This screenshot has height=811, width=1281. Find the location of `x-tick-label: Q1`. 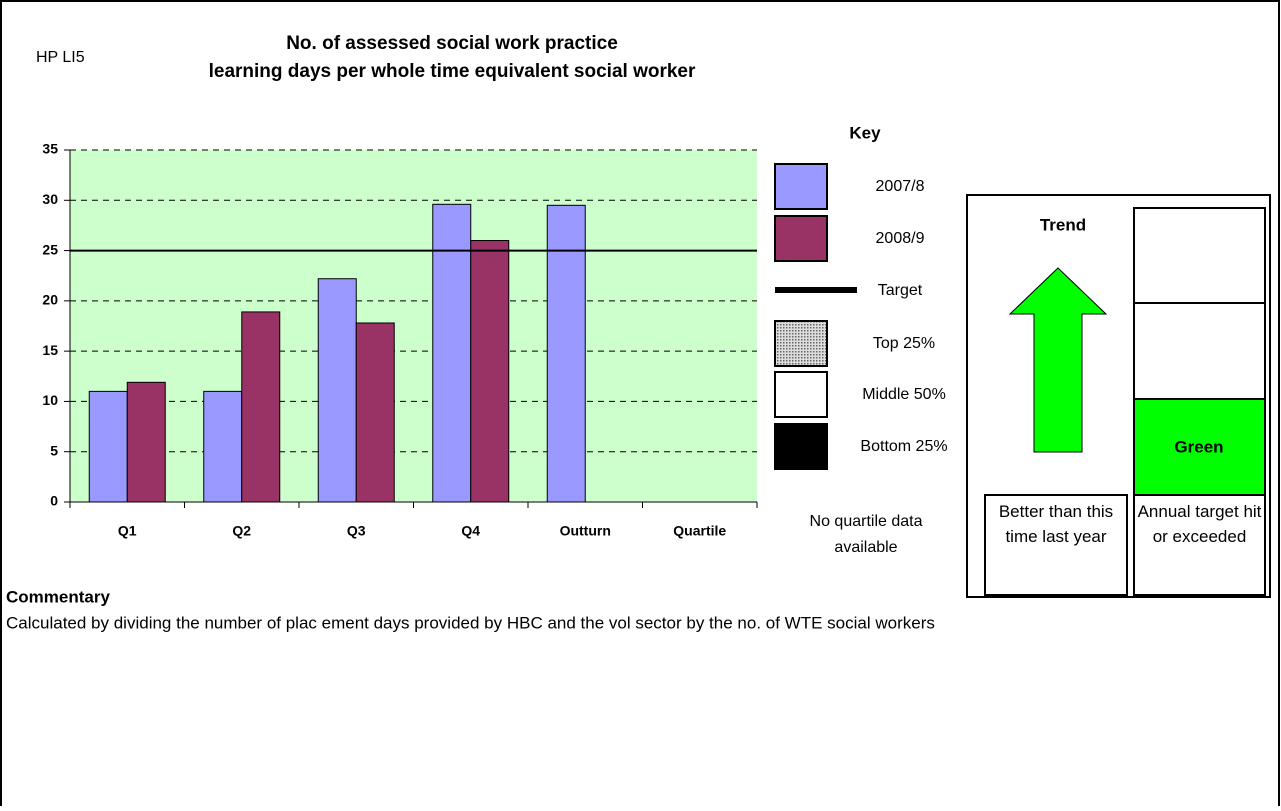

x-tick-label: Q1 is located at coordinates (127, 531).